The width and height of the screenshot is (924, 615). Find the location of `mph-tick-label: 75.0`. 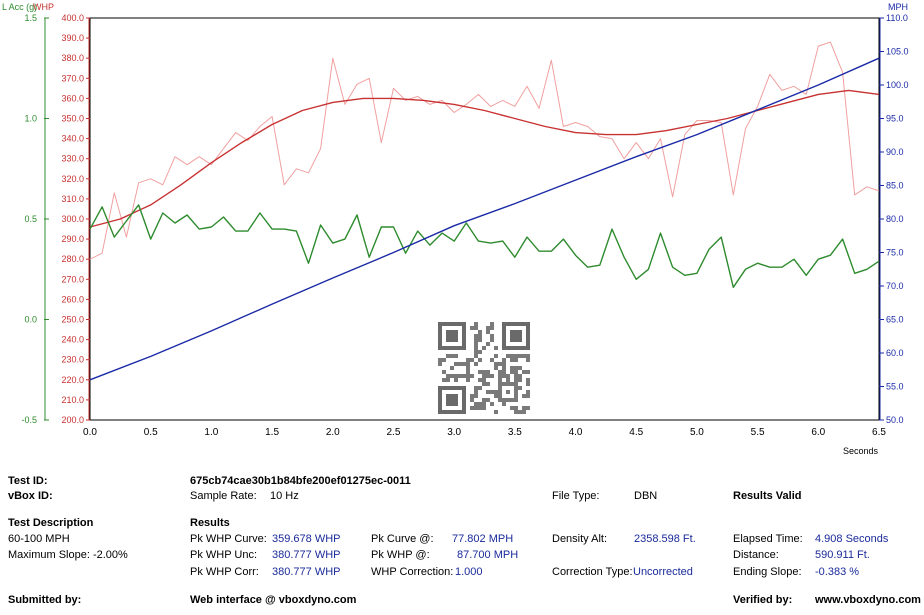

mph-tick-label: 75.0 is located at coordinates (895, 253).